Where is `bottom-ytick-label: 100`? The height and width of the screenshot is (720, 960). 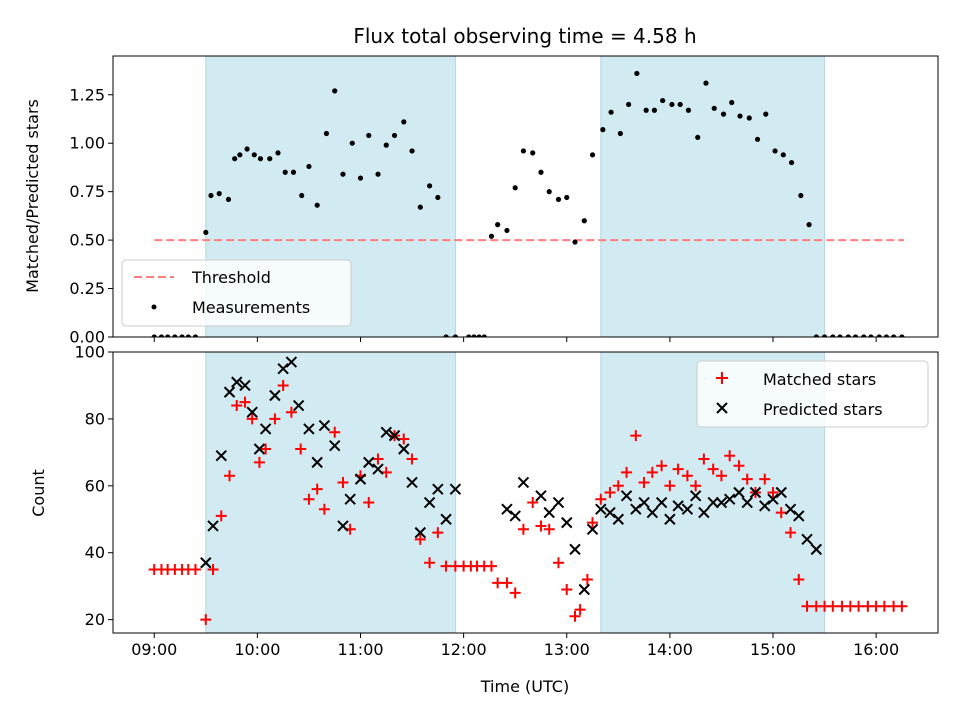 bottom-ytick-label: 100 is located at coordinates (89, 352).